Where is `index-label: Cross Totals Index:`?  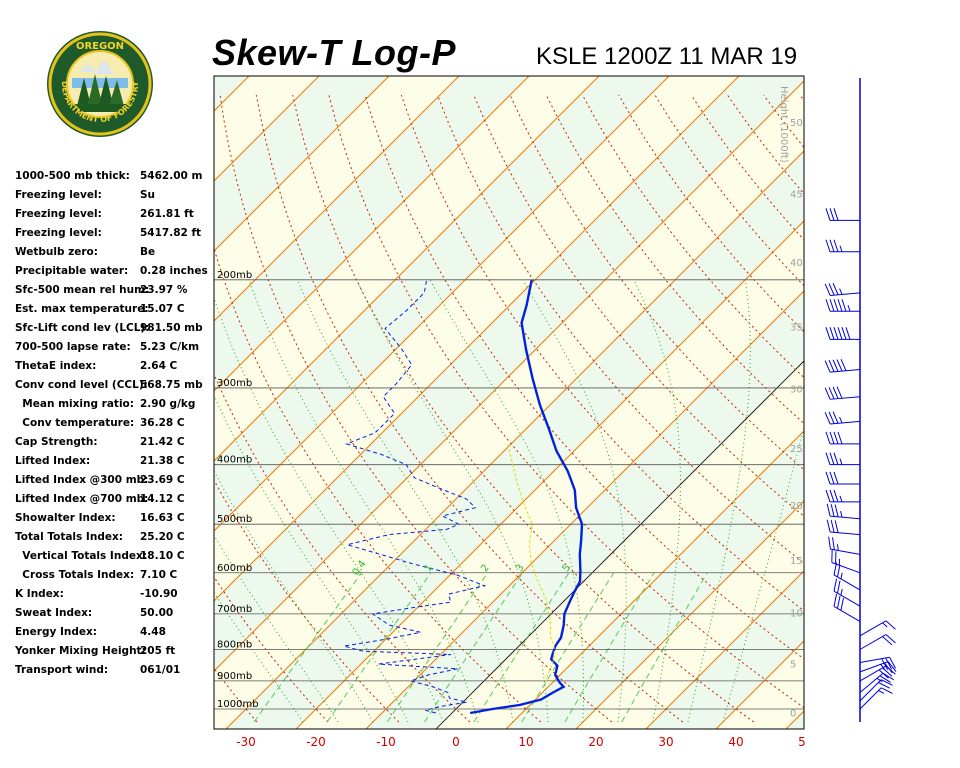 index-label: Cross Totals Index: is located at coordinates (75, 575).